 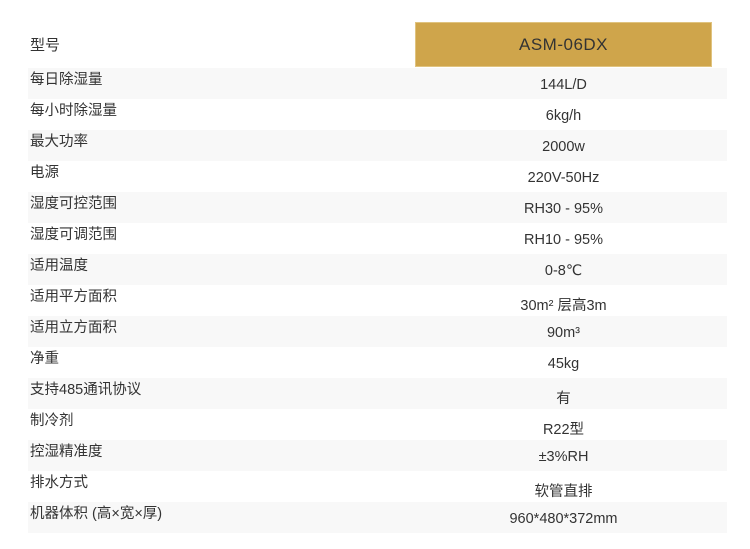 What do you see at coordinates (563, 364) in the screenshot?
I see `spec-value: 45kg` at bounding box center [563, 364].